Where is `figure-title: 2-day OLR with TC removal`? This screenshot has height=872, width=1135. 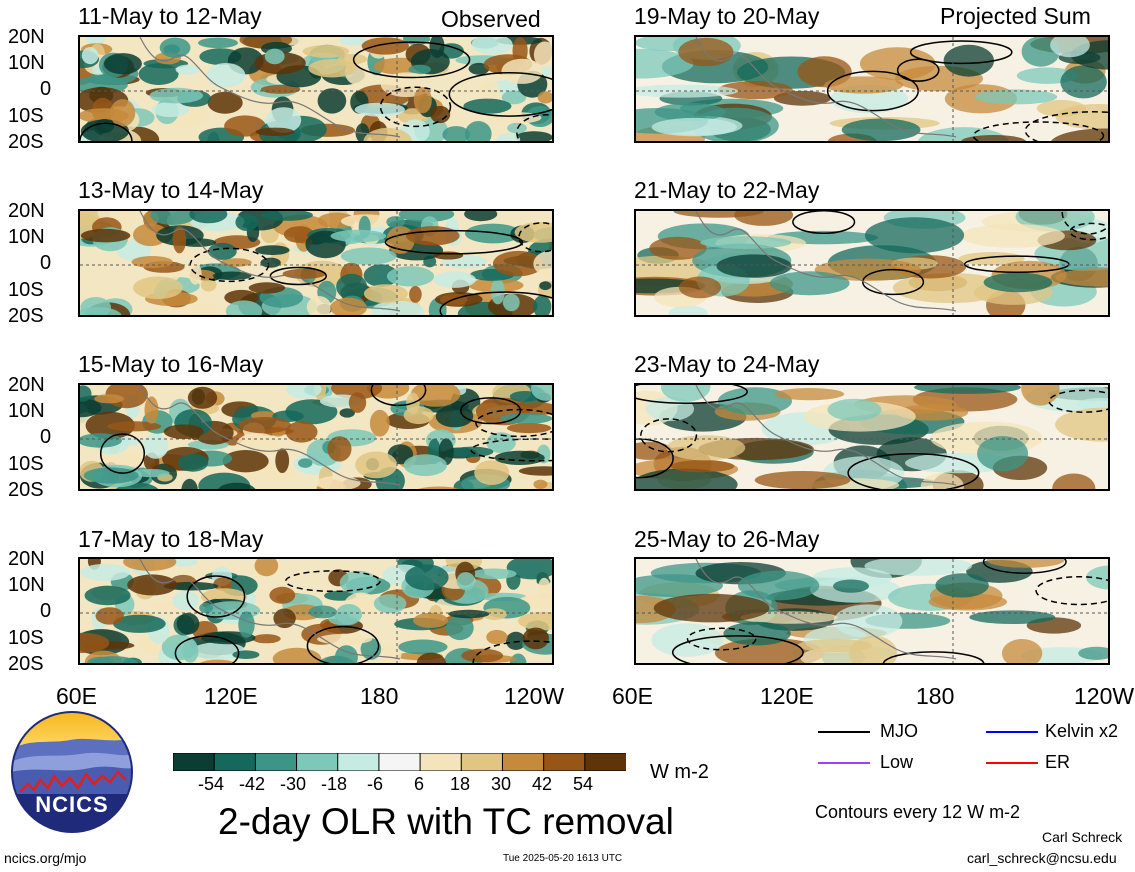
figure-title: 2-day OLR with TC removal is located at coordinates (446, 821).